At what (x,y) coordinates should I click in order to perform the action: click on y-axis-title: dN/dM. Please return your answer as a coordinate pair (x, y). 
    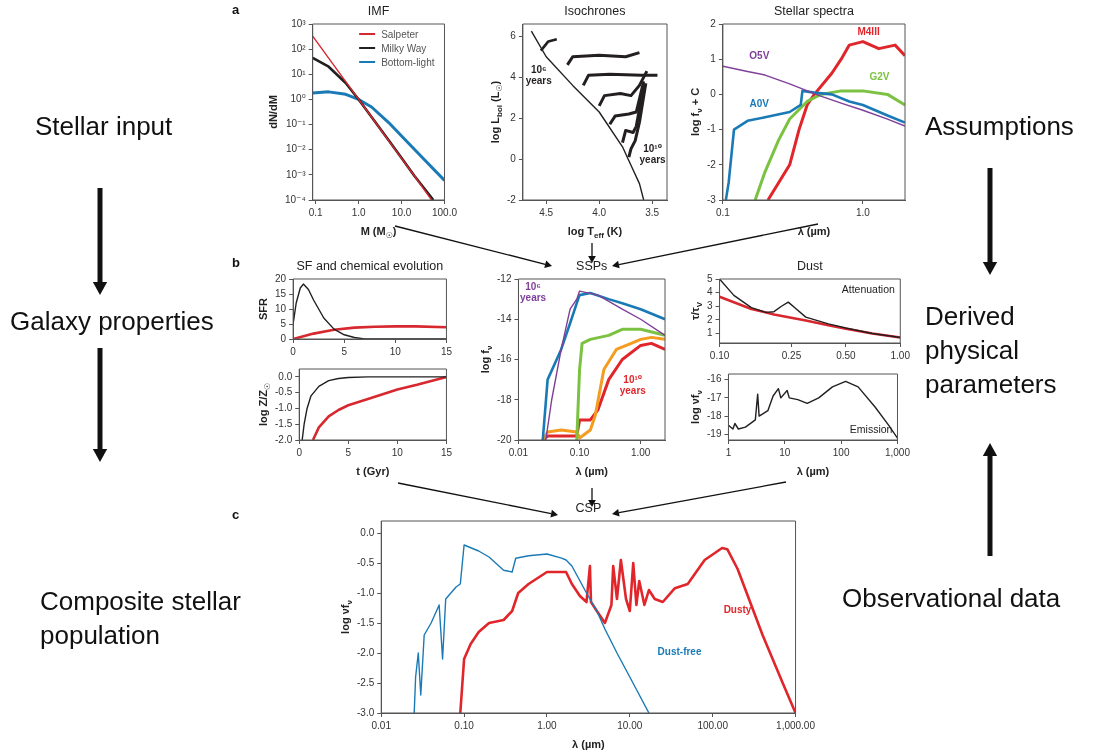
    Looking at the image, I should click on (273, 112).